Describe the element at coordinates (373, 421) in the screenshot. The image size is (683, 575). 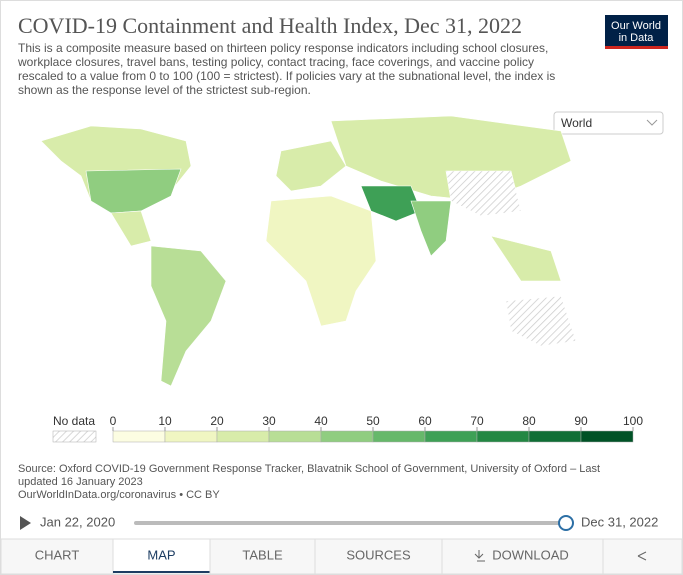
I see `legend-tick-label: 50` at that location.